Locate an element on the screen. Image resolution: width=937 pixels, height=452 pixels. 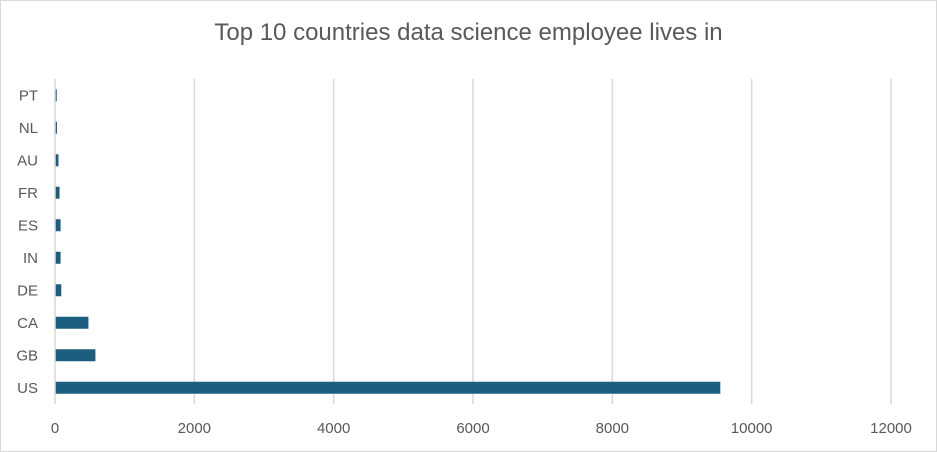
x-tick-label: 2000 is located at coordinates (194, 428).